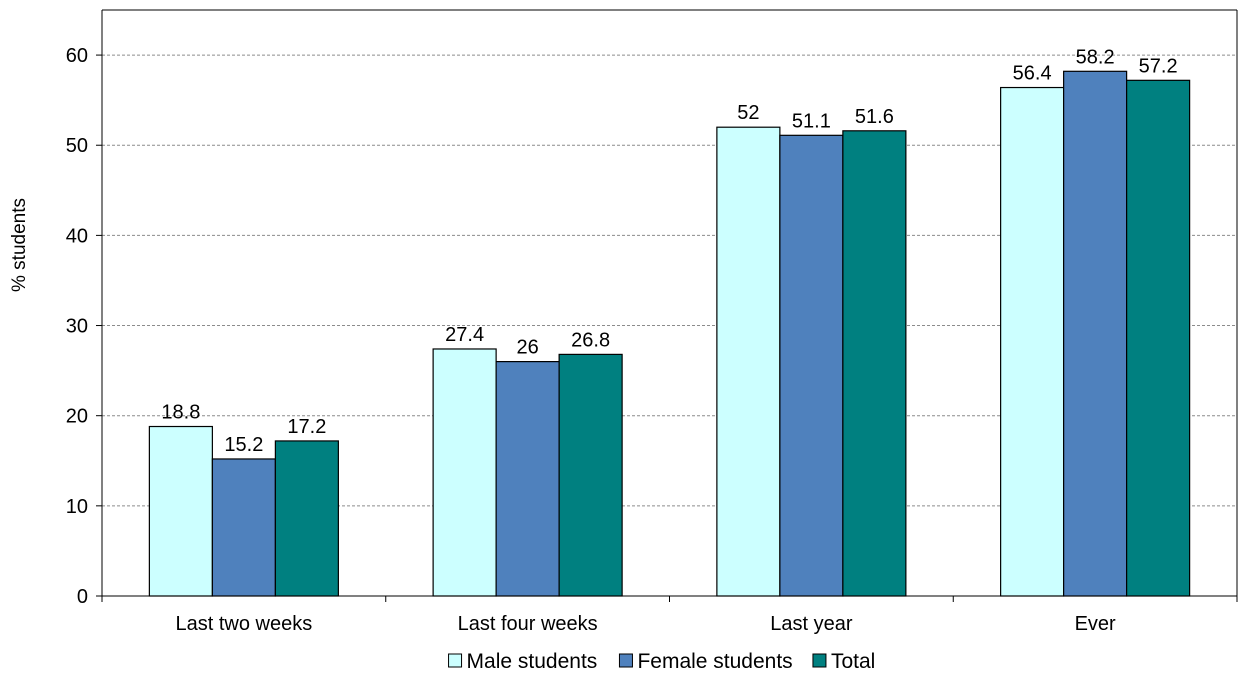  I want to click on legend-label: Total, so click(853, 661).